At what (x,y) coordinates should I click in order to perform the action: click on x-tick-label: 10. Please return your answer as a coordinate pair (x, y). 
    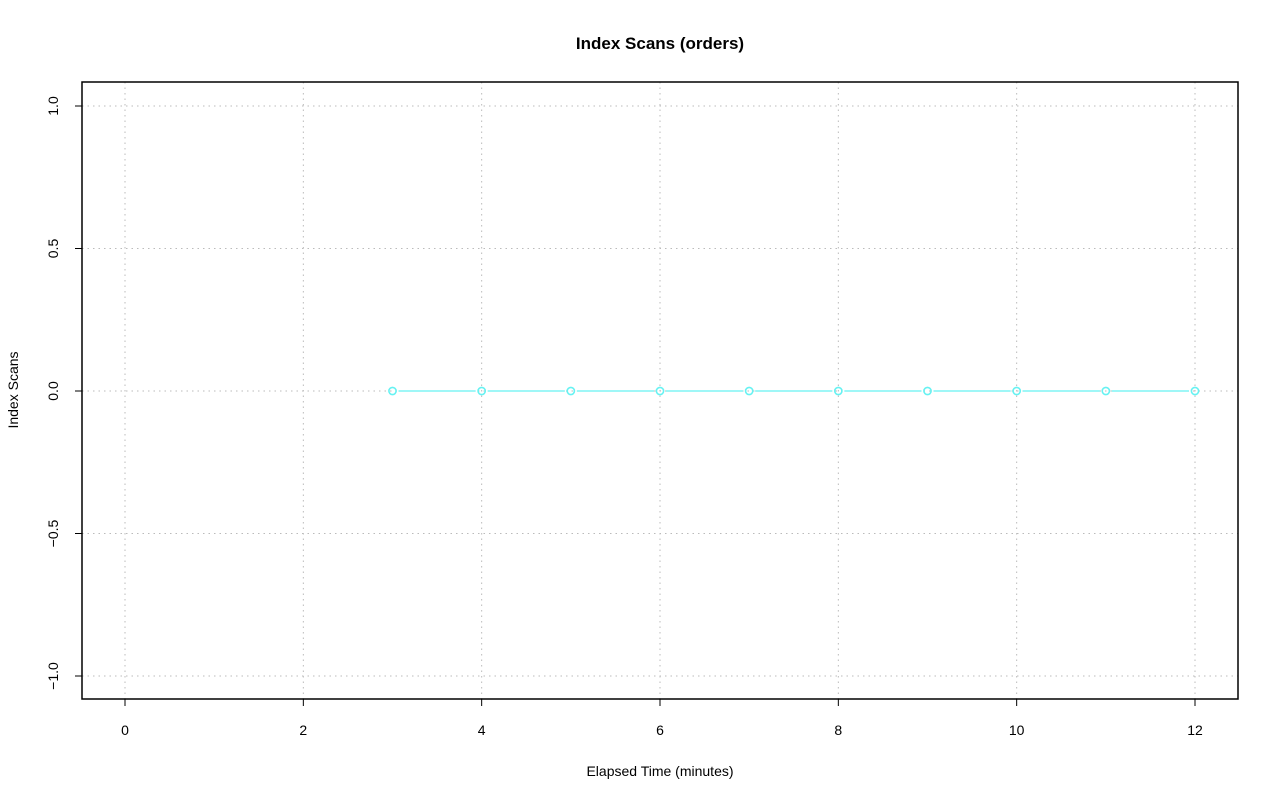
    Looking at the image, I should click on (1017, 730).